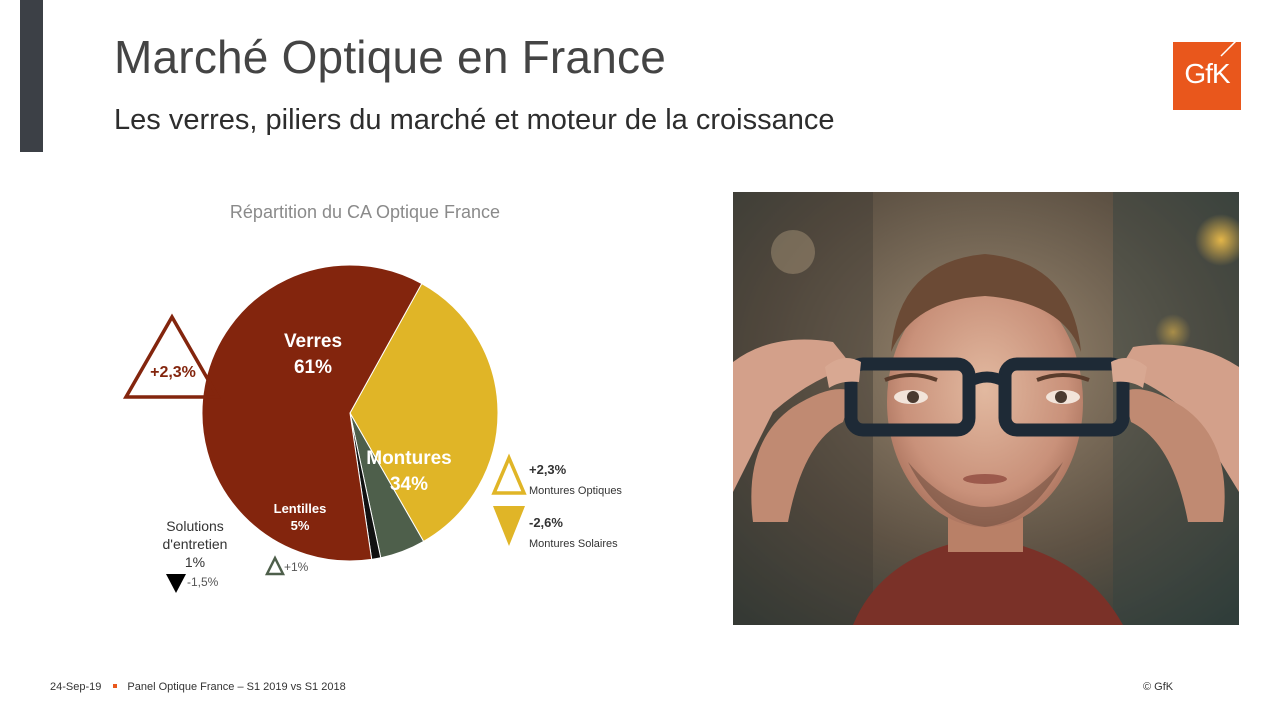  Describe the element at coordinates (275, 565) in the screenshot. I see `lentilles-growth-up-icon` at that location.